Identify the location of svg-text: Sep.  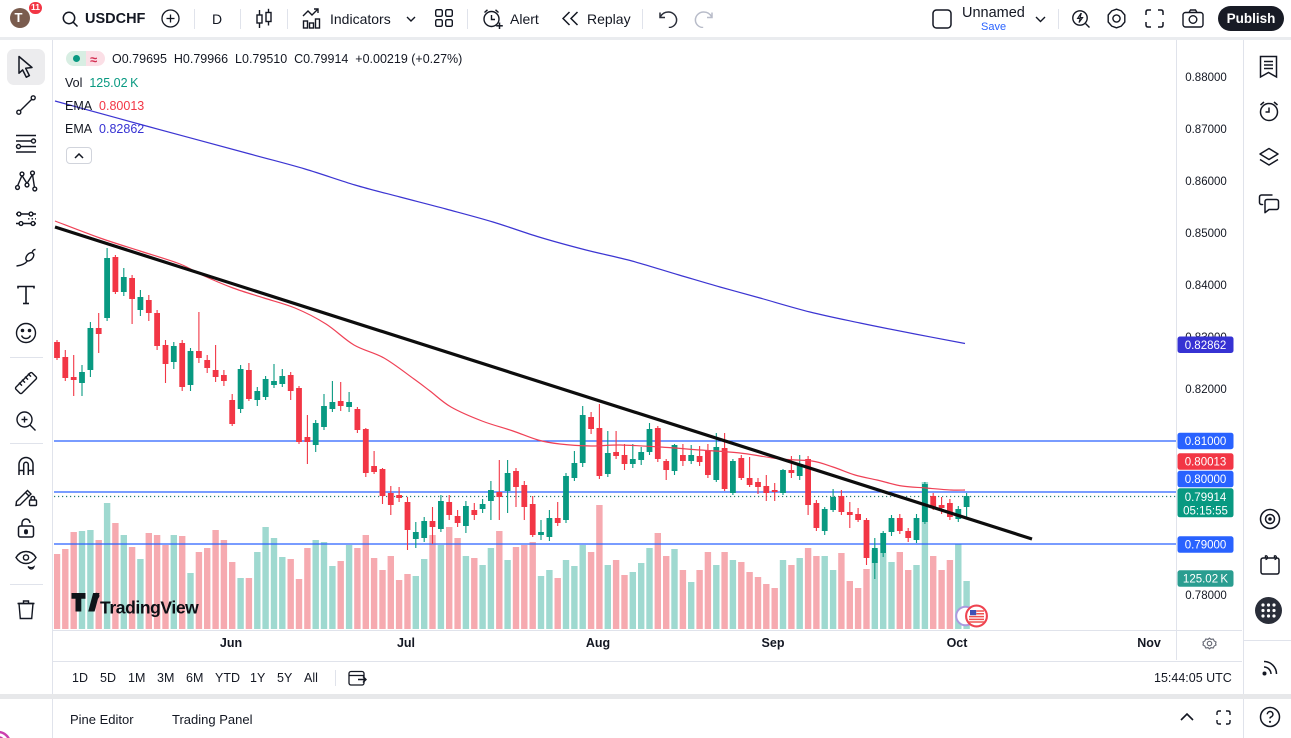
(773, 643).